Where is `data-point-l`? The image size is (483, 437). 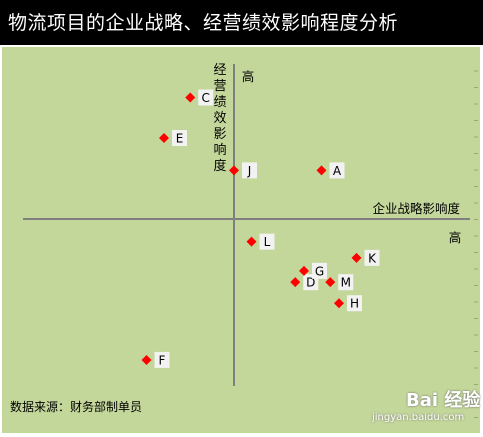 data-point-l is located at coordinates (251, 241).